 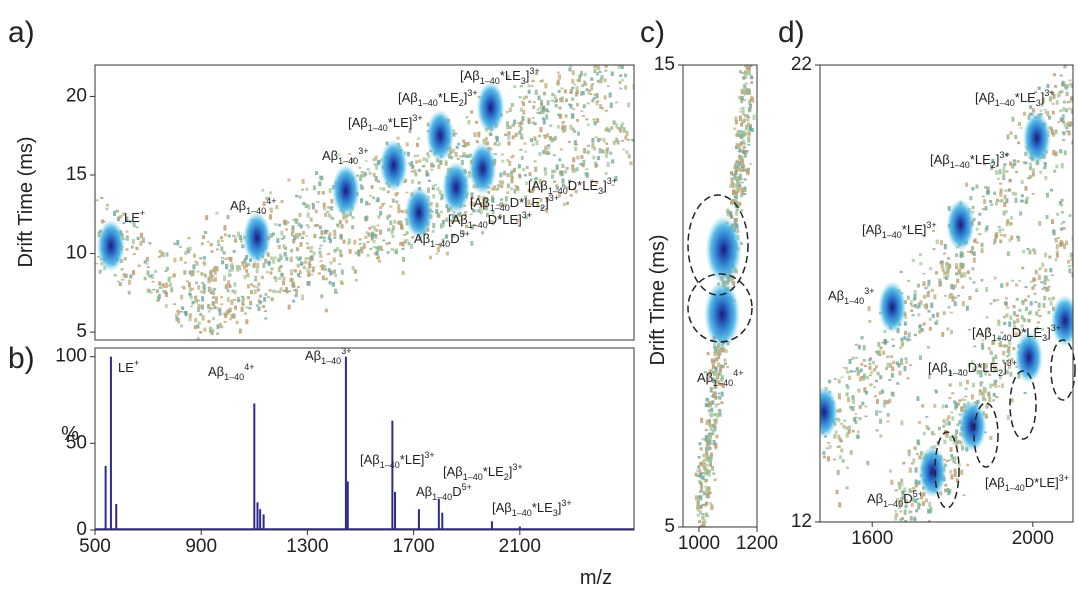 I want to click on annotation-part: Aβ, so click(x=238, y=205).